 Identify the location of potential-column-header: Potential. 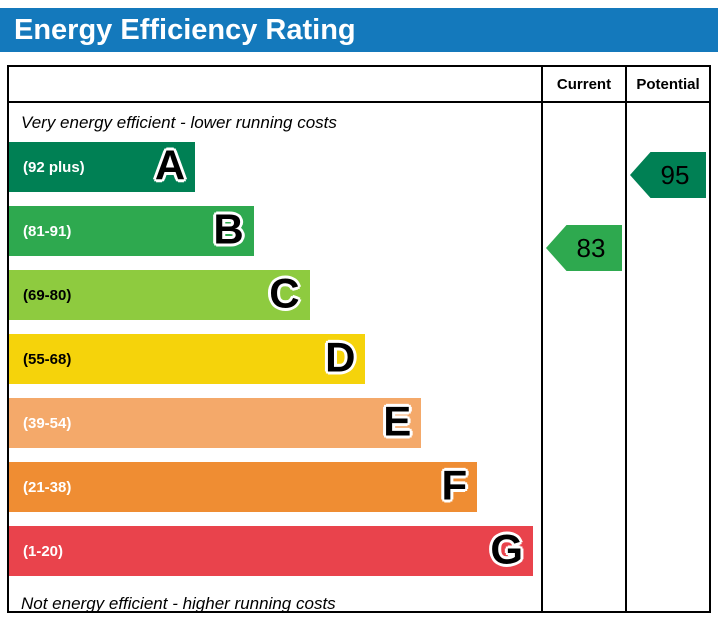
(667, 84).